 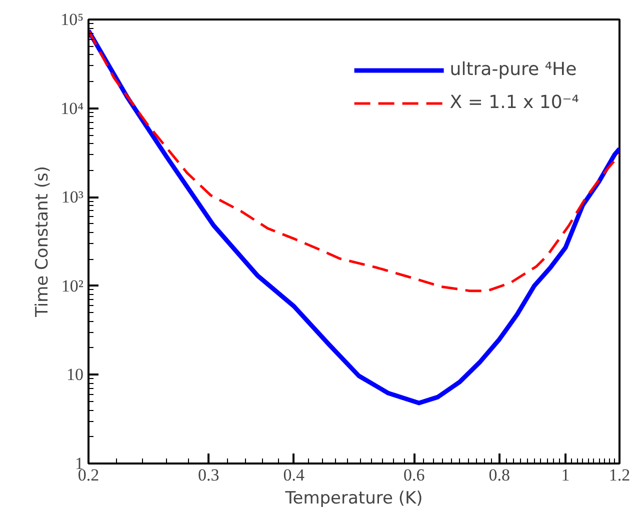 I want to click on y-tick-label: 10, so click(x=75, y=374).